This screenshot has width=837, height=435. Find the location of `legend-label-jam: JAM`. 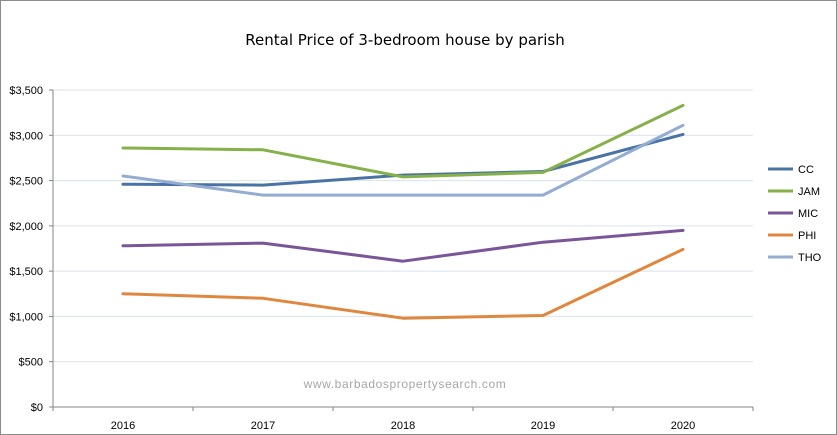

legend-label-jam: JAM is located at coordinates (809, 192).